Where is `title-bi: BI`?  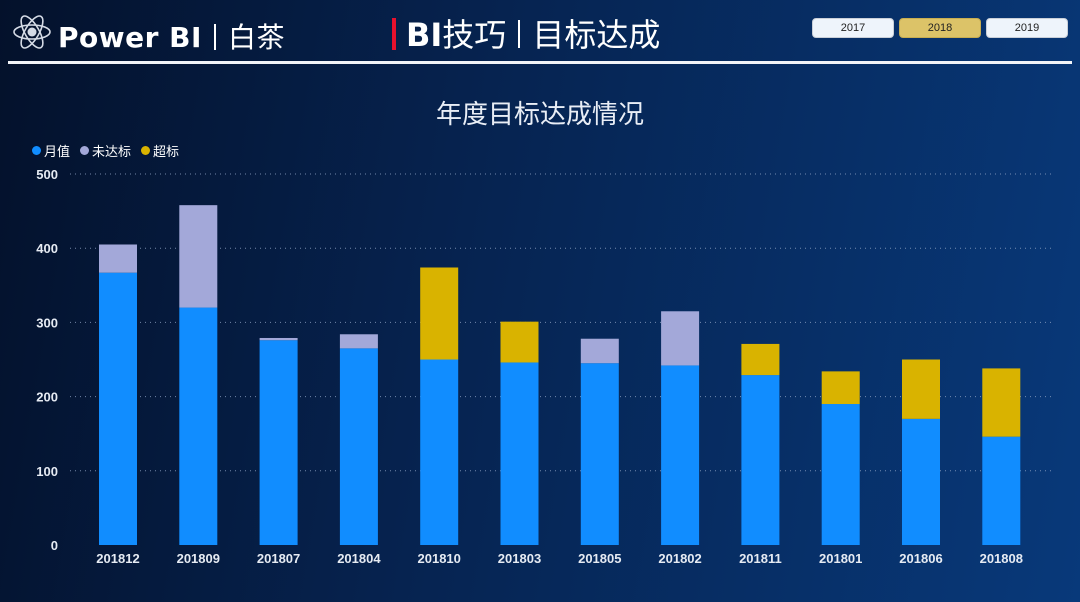
title-bi: BI is located at coordinates (424, 35).